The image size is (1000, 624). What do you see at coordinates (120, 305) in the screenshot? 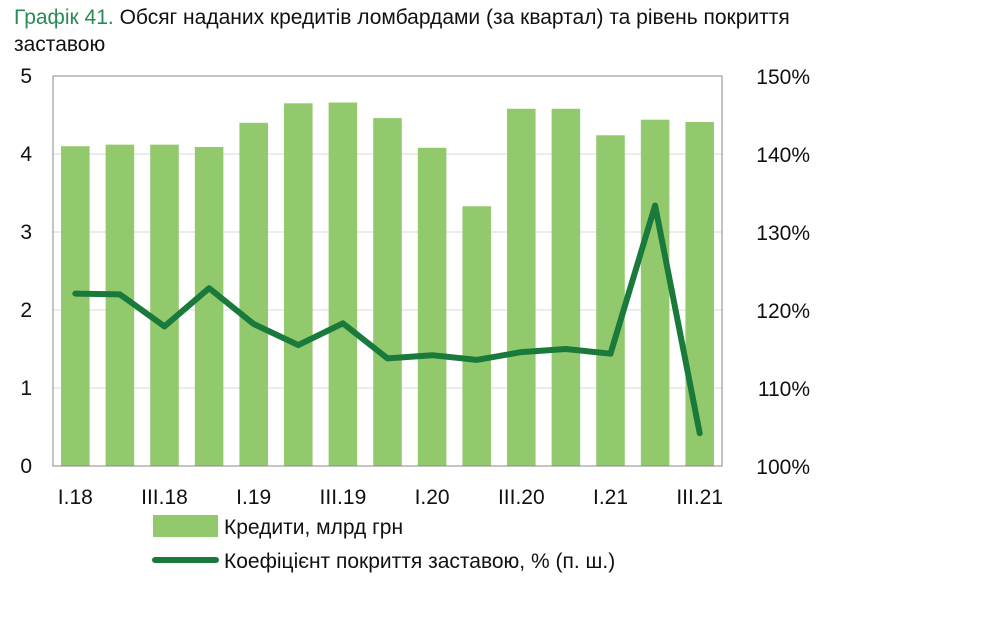
I see `bar-II.18` at bounding box center [120, 305].